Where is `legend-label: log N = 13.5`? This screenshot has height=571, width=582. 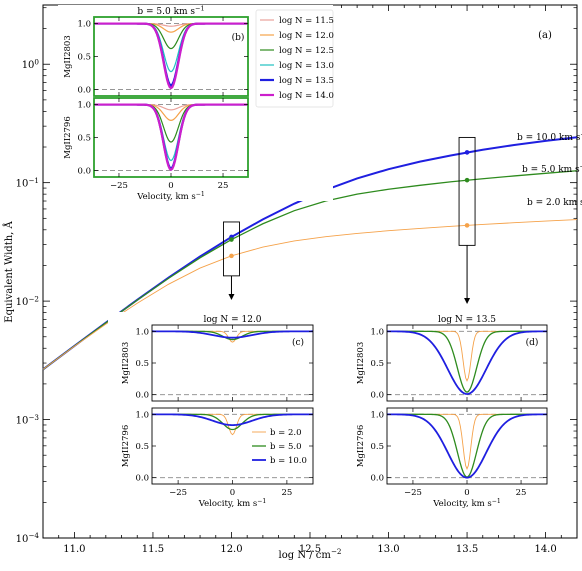
legend-label: log N = 13.5 is located at coordinates (306, 81).